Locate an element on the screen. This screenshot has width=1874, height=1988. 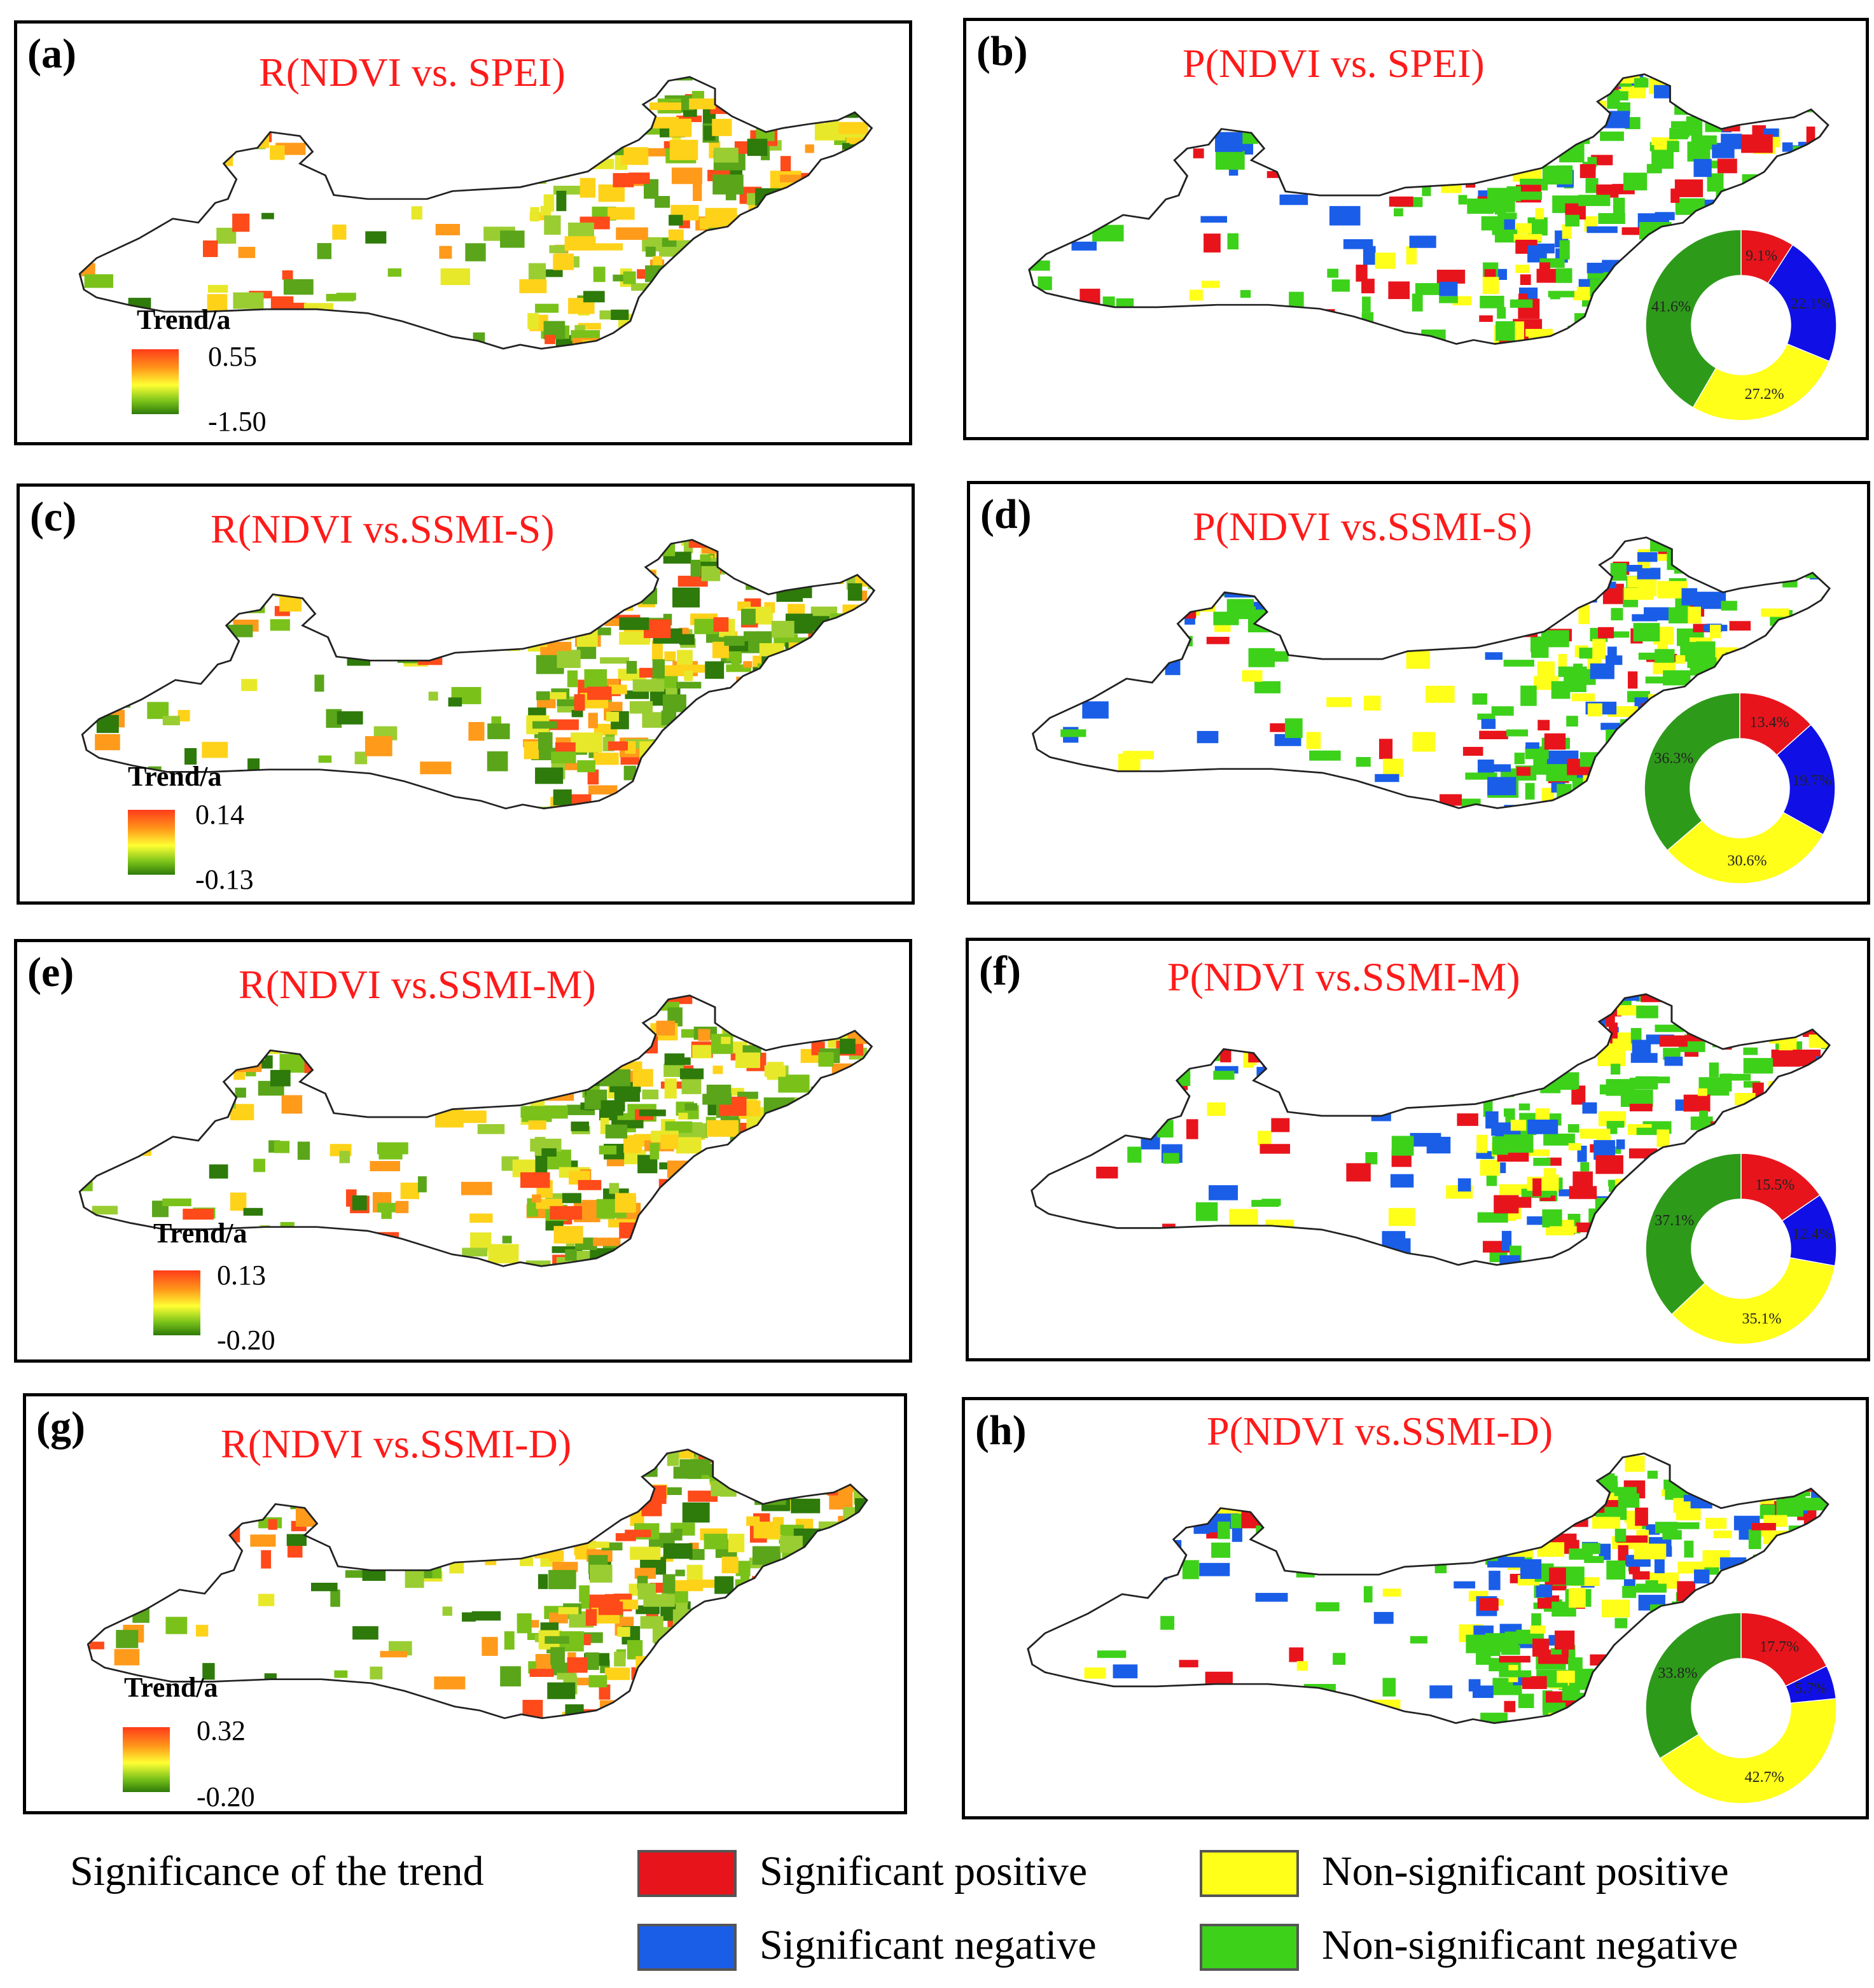
map-g is located at coordinates (478, 1584).